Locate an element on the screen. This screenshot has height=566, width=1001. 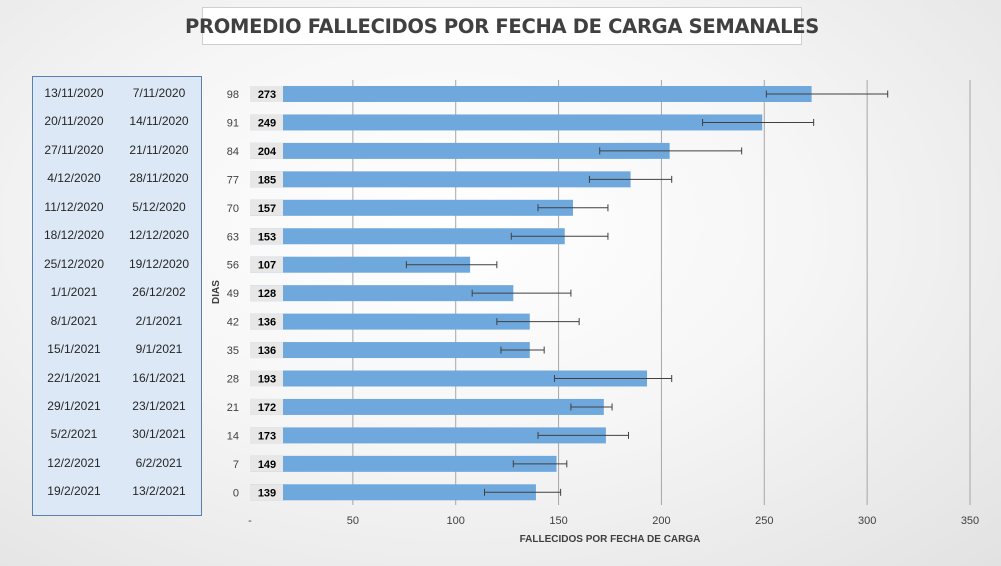
start-date: 28/11/2020 is located at coordinates (159, 178).